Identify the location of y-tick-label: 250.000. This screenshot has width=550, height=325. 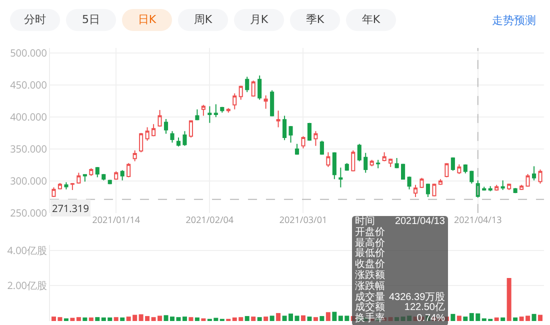
(29, 213).